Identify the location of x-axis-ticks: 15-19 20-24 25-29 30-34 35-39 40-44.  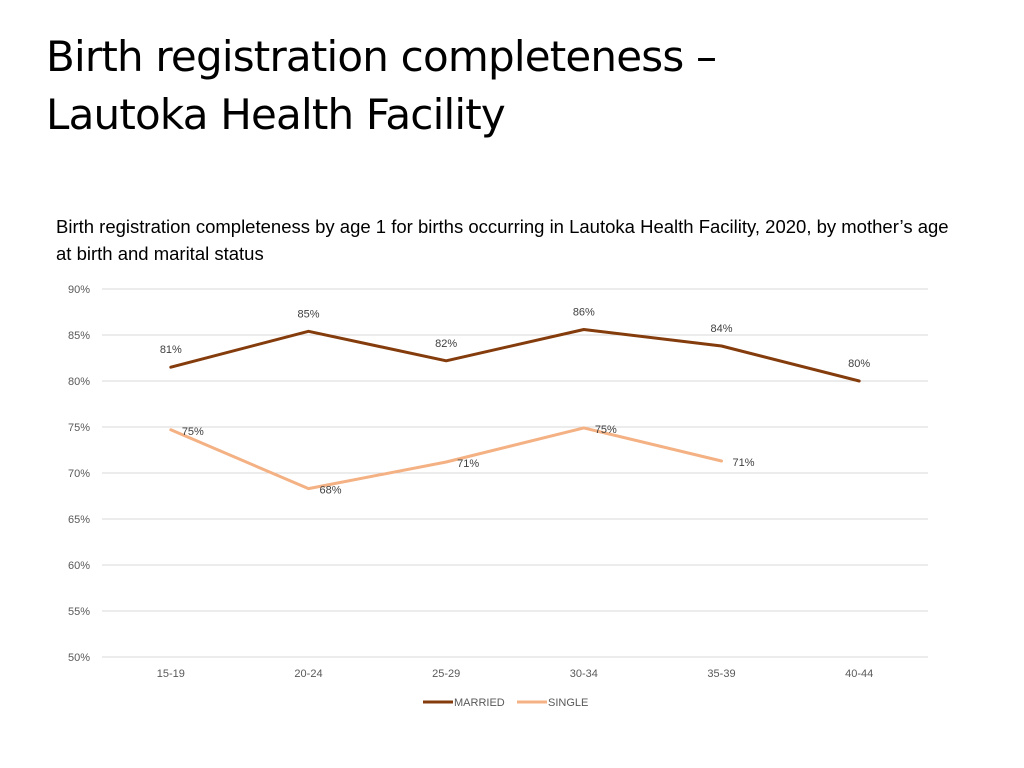
(515, 674).